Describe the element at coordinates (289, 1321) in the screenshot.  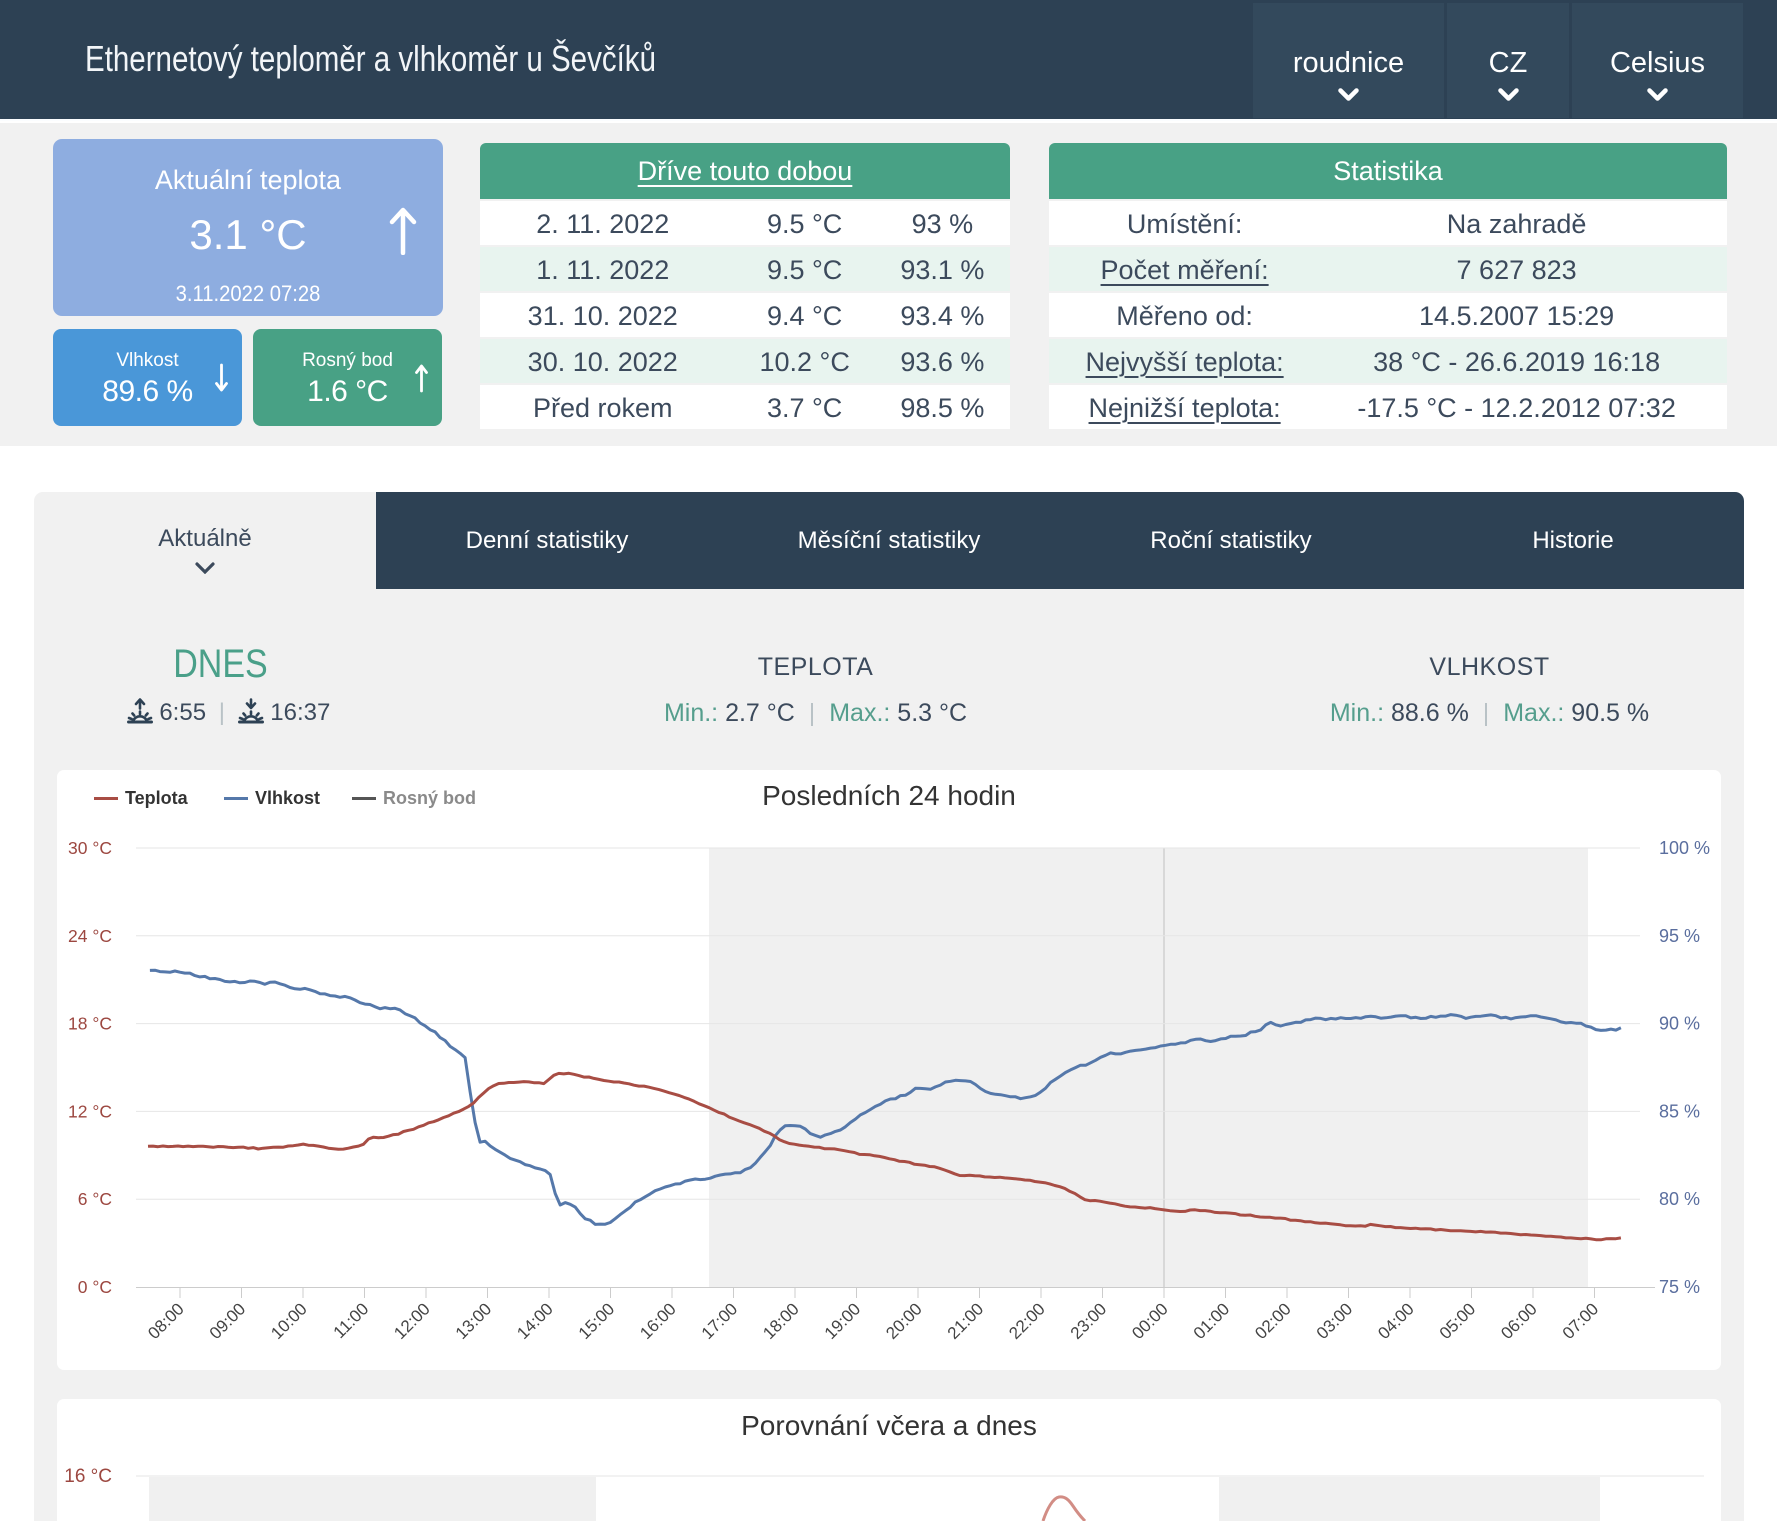
I see `svg-text: 10:00` at that location.